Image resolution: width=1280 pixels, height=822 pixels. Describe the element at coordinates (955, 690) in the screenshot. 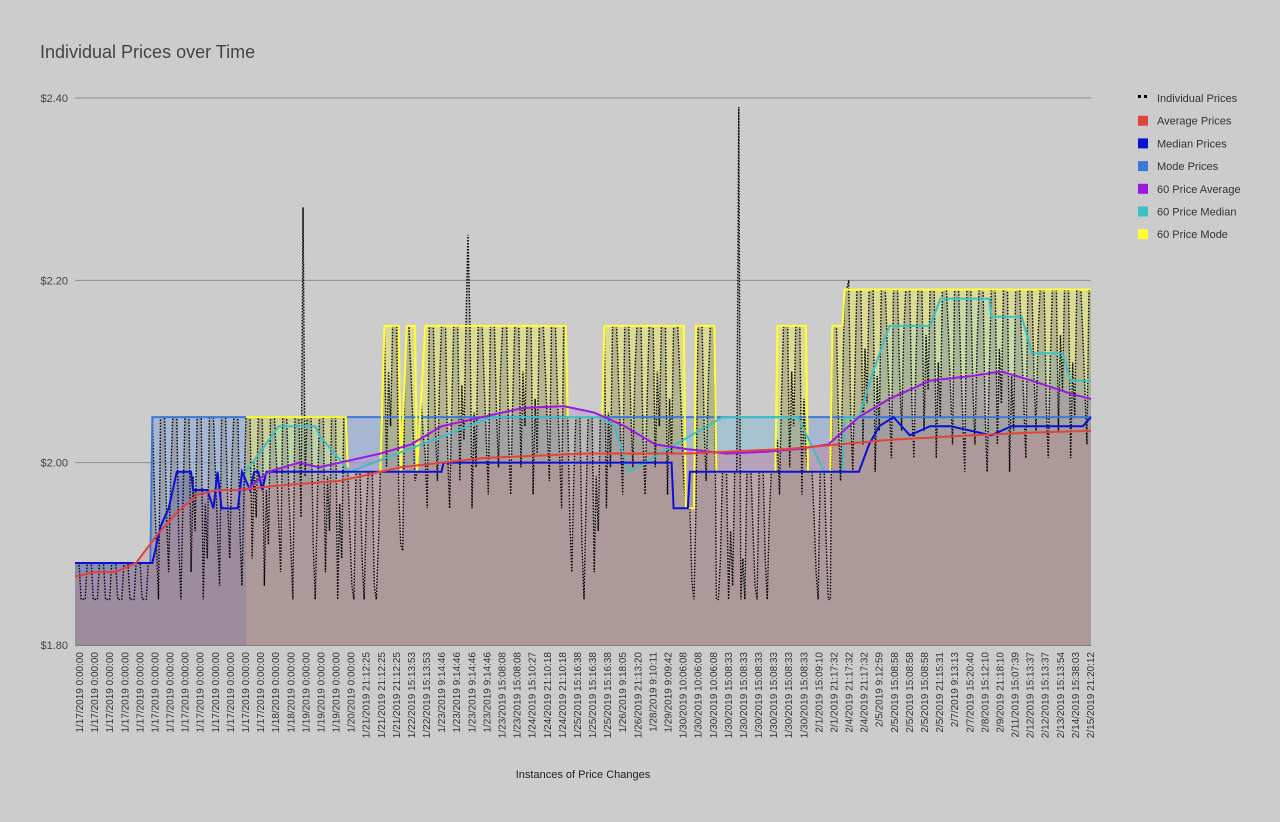

I see `x-tick-label: 2/7/2019 9:13:13` at that location.